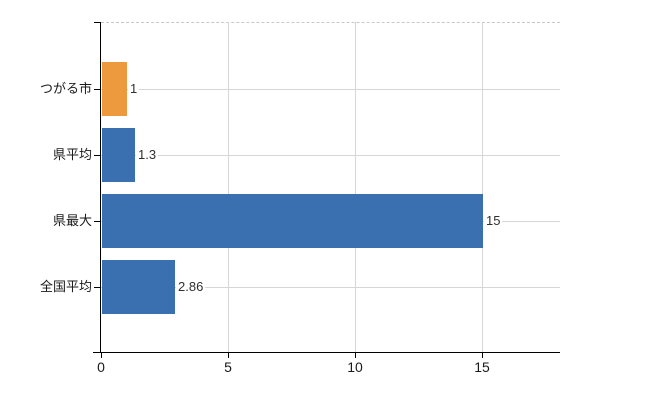  What do you see at coordinates (65, 286) in the screenshot?
I see `category-label: 全国平均` at bounding box center [65, 286].